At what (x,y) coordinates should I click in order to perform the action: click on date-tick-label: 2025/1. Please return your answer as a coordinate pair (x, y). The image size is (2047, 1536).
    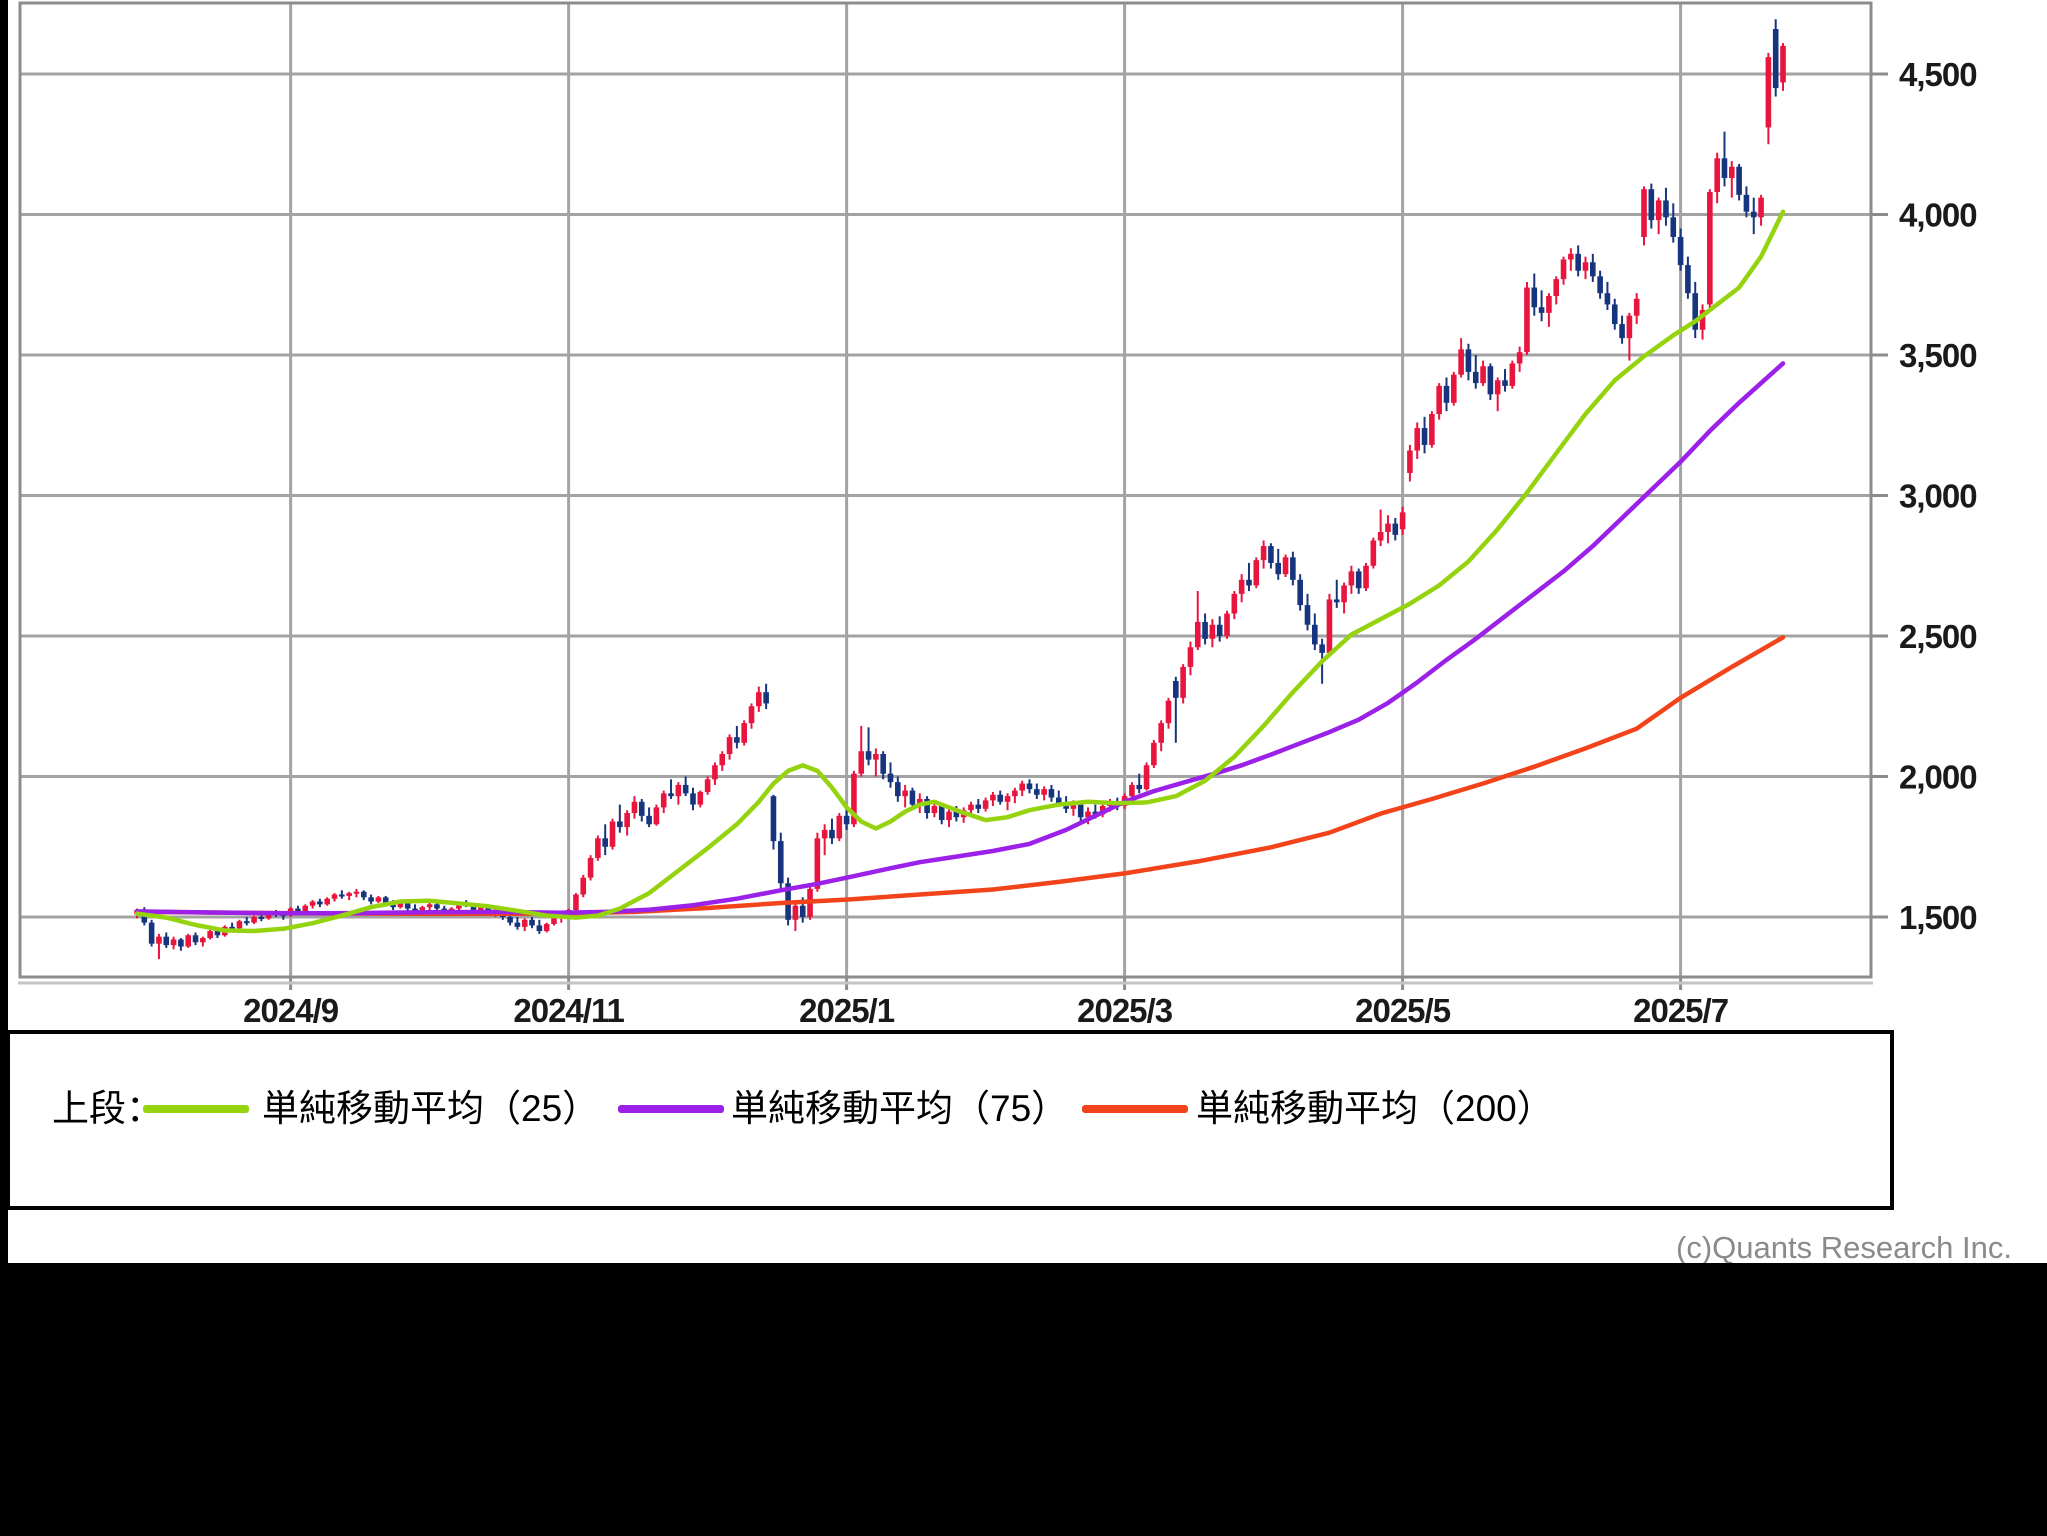
    Looking at the image, I should click on (847, 1010).